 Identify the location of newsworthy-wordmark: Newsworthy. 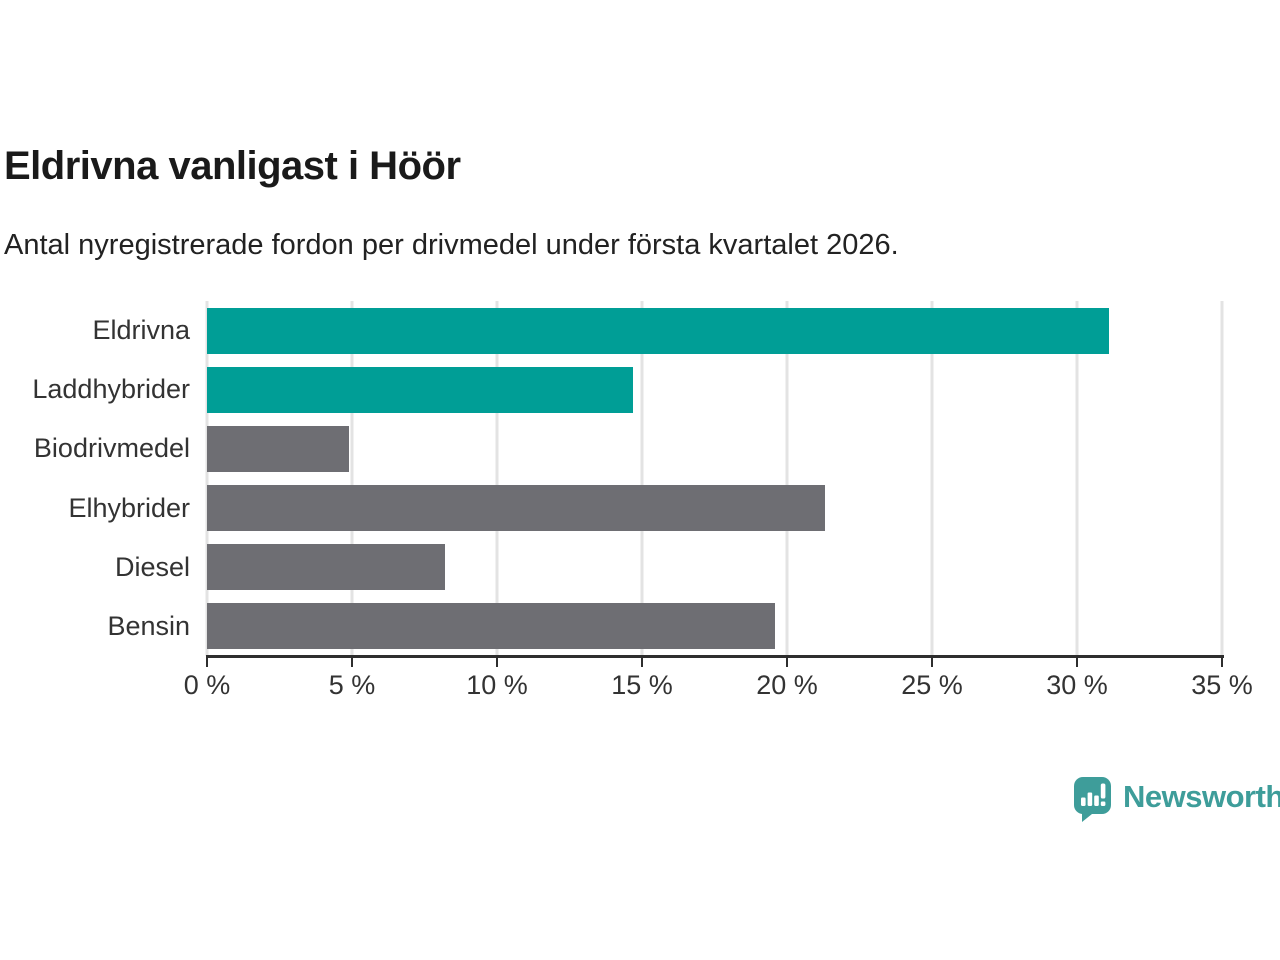
(1201, 796).